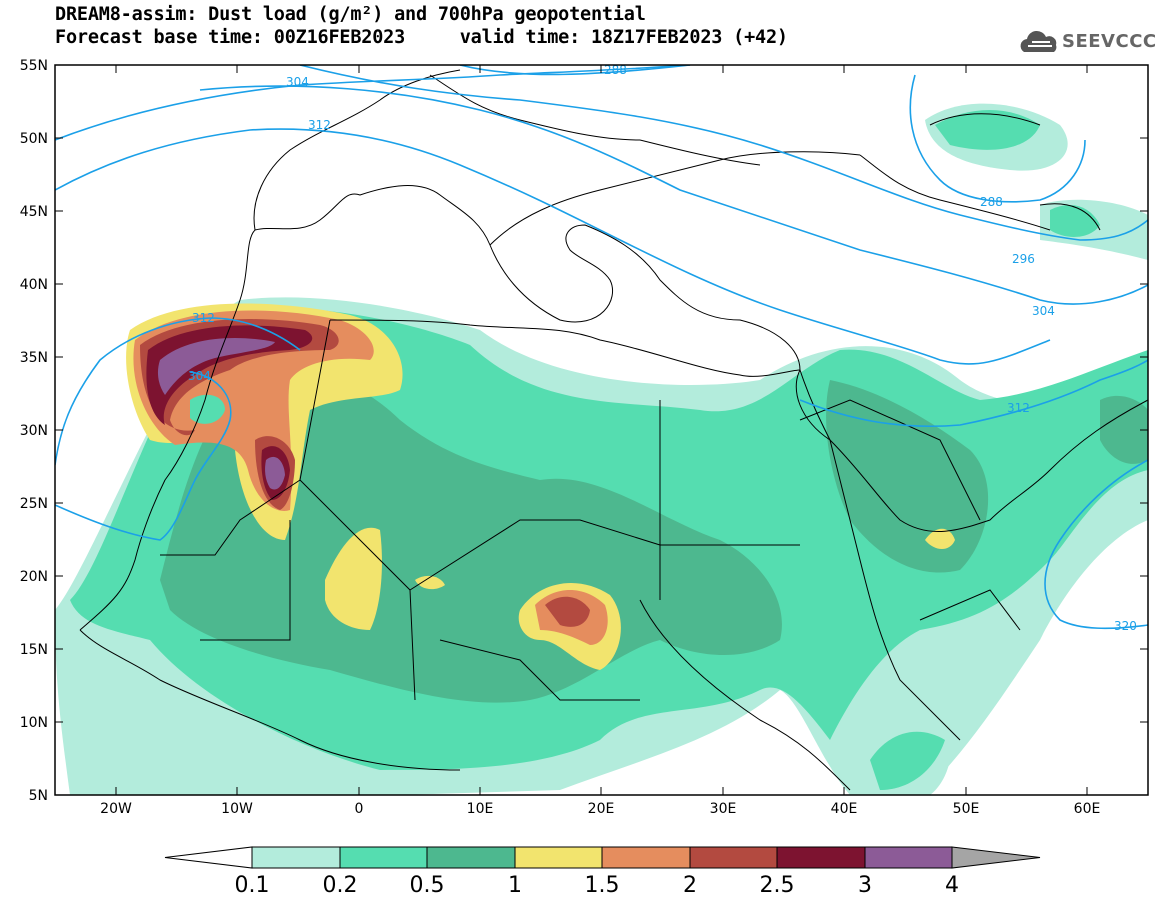 Image resolution: width=1165 pixels, height=907 pixels. Describe the element at coordinates (34, 504) in the screenshot. I see `lat-label: 25N` at that location.